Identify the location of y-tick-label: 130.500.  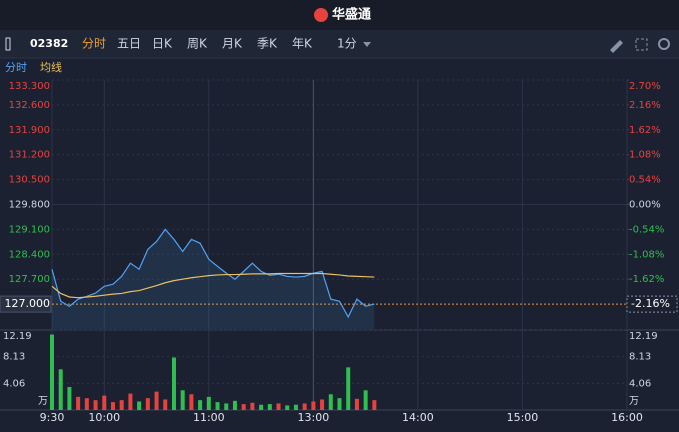
(29, 180).